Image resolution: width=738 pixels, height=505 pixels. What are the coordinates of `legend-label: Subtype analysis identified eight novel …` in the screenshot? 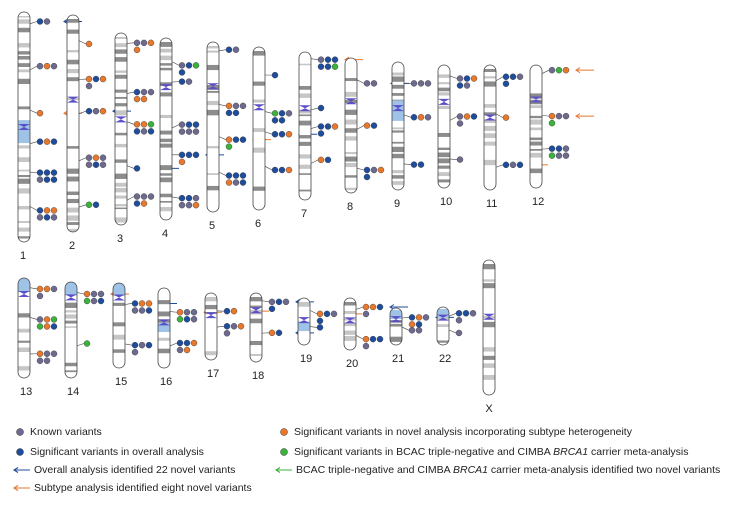 It's located at (143, 488).